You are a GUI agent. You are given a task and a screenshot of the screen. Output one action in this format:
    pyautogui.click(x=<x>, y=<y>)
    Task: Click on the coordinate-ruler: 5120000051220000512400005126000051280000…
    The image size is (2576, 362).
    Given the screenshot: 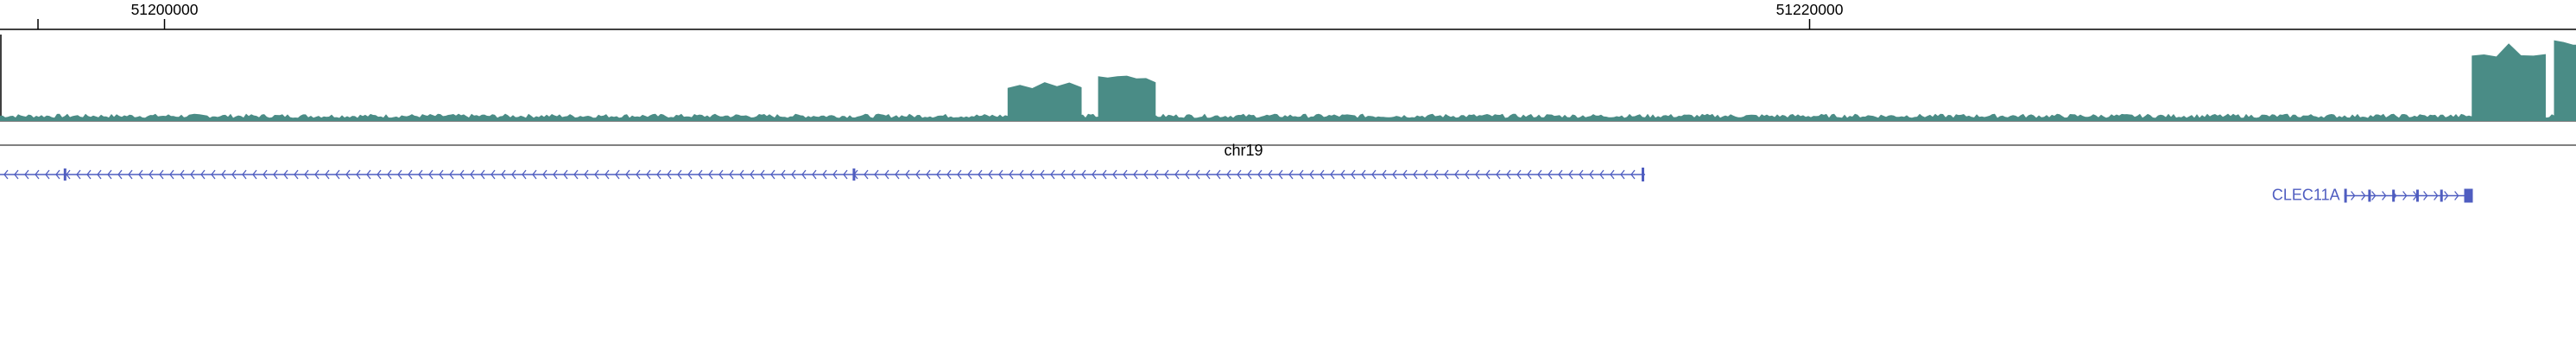 What is the action you would take?
    pyautogui.click(x=1288, y=15)
    